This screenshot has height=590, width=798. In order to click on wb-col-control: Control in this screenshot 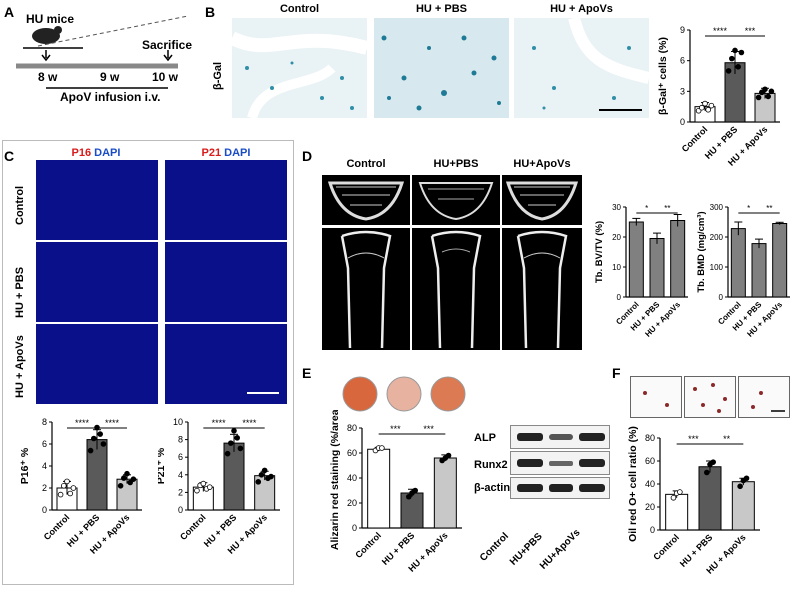, I will do `click(494, 547)`.